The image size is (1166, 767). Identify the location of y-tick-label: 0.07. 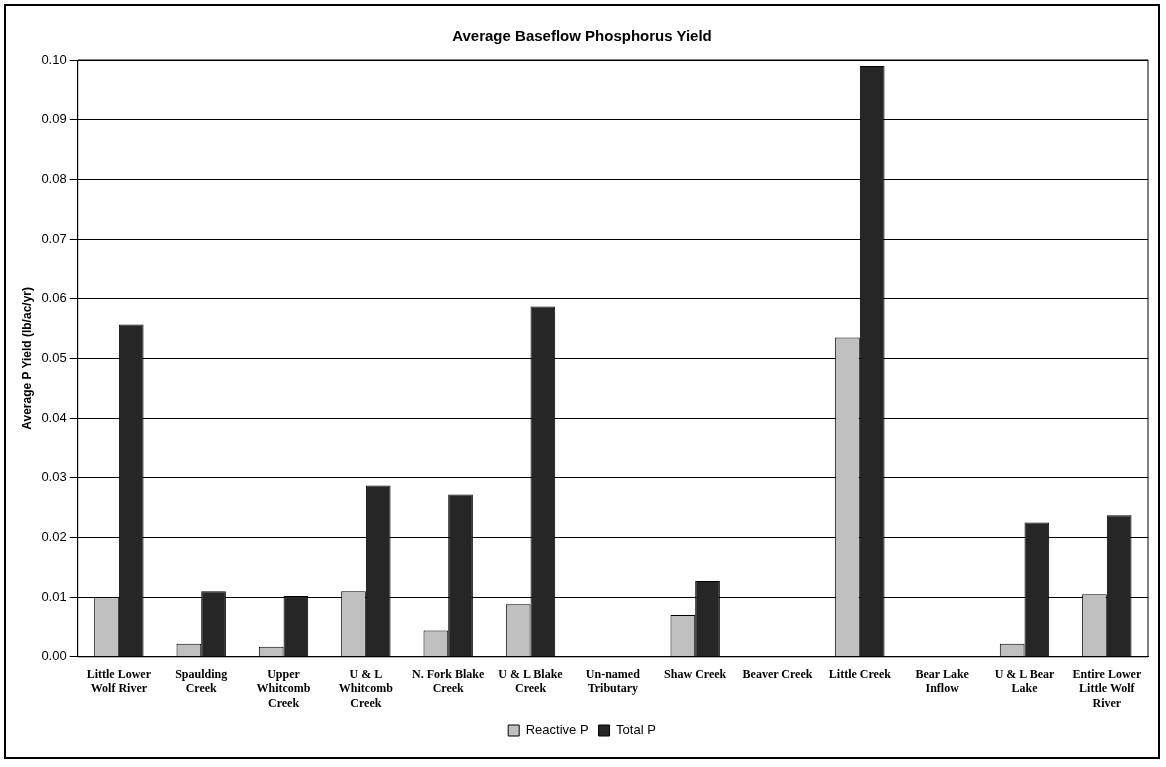
(54, 238).